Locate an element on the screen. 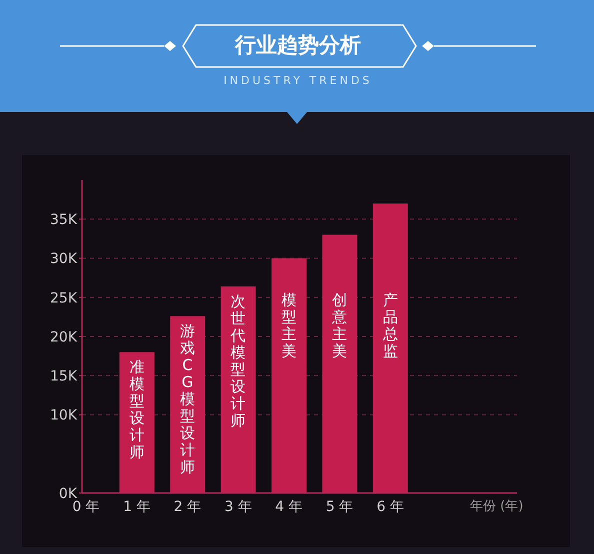  x-tick-label: 5 年 is located at coordinates (340, 506).